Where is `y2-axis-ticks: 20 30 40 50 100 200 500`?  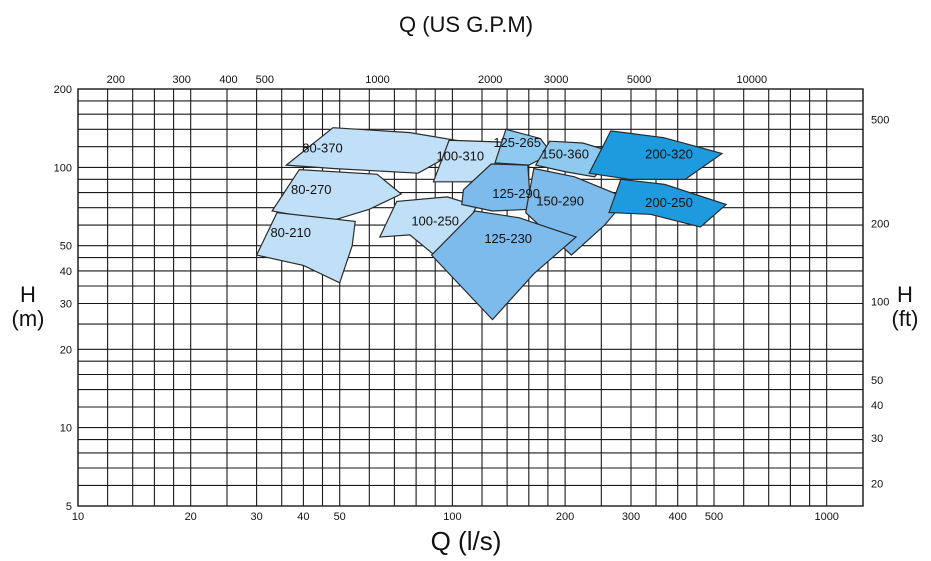
y2-axis-ticks: 20 30 40 50 100 200 500 is located at coordinates (880, 303).